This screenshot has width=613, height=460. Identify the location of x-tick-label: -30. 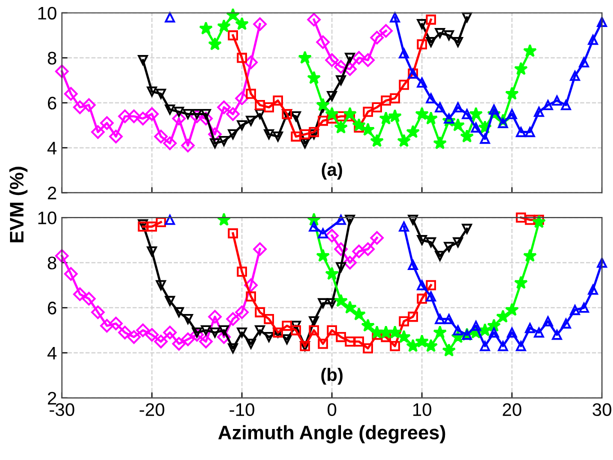
(62, 409).